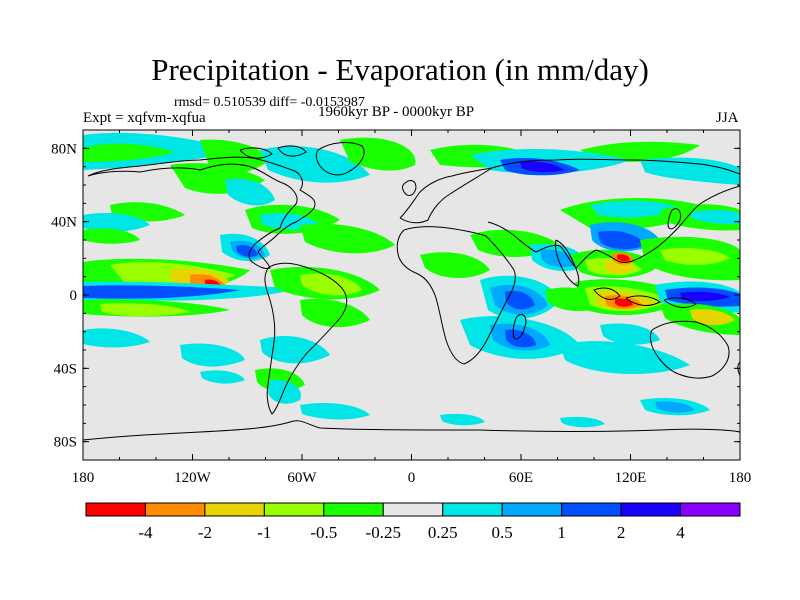 The height and width of the screenshot is (600, 800). Describe the element at coordinates (409, 188) in the screenshot. I see `coast-uk` at that location.